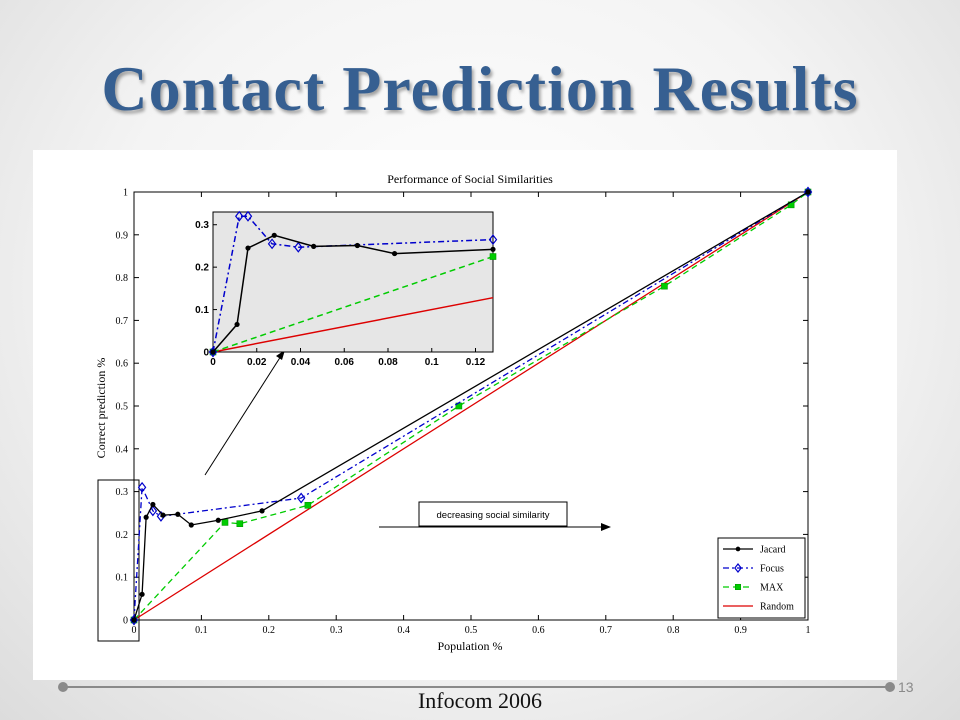 This screenshot has width=960, height=720. Describe the element at coordinates (122, 235) in the screenshot. I see `y-tick-label: 0.9` at that location.